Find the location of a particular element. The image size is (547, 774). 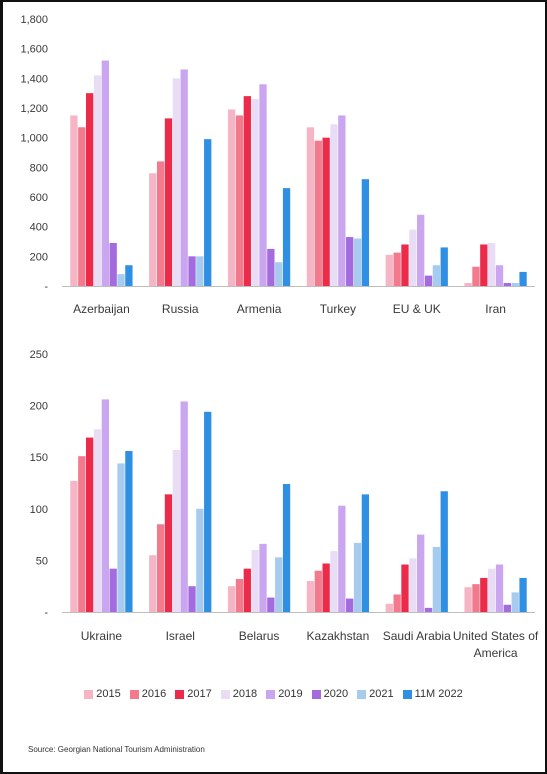

y-tick-label: 1,000 is located at coordinates (34, 139).